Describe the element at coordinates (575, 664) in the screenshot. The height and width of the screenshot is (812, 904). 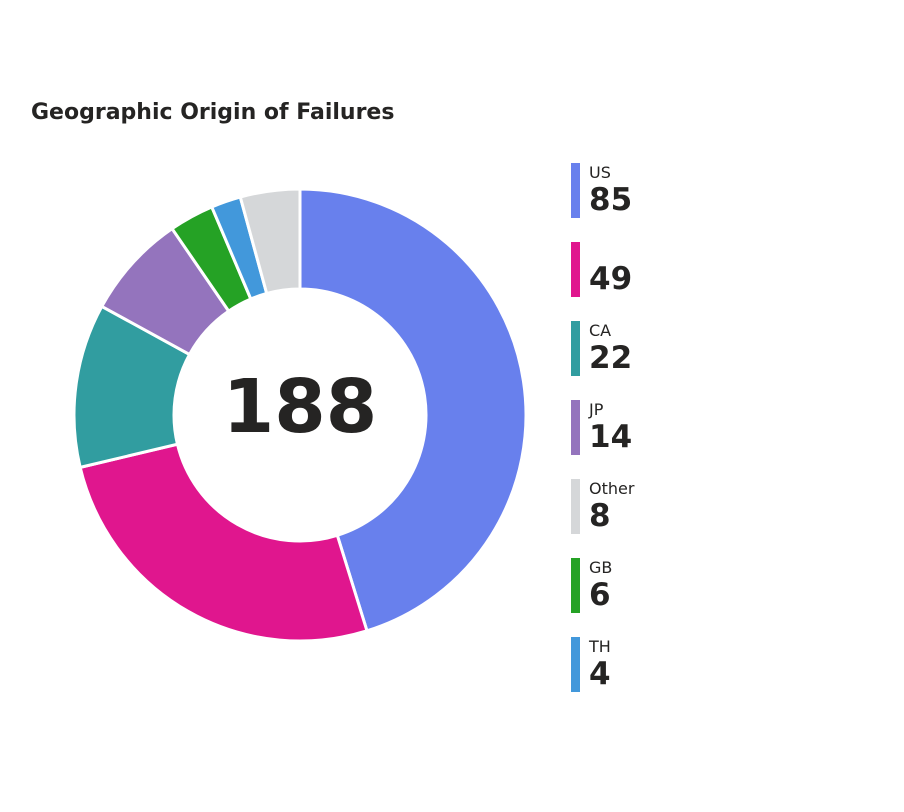
I see `legend-swatch-th` at that location.